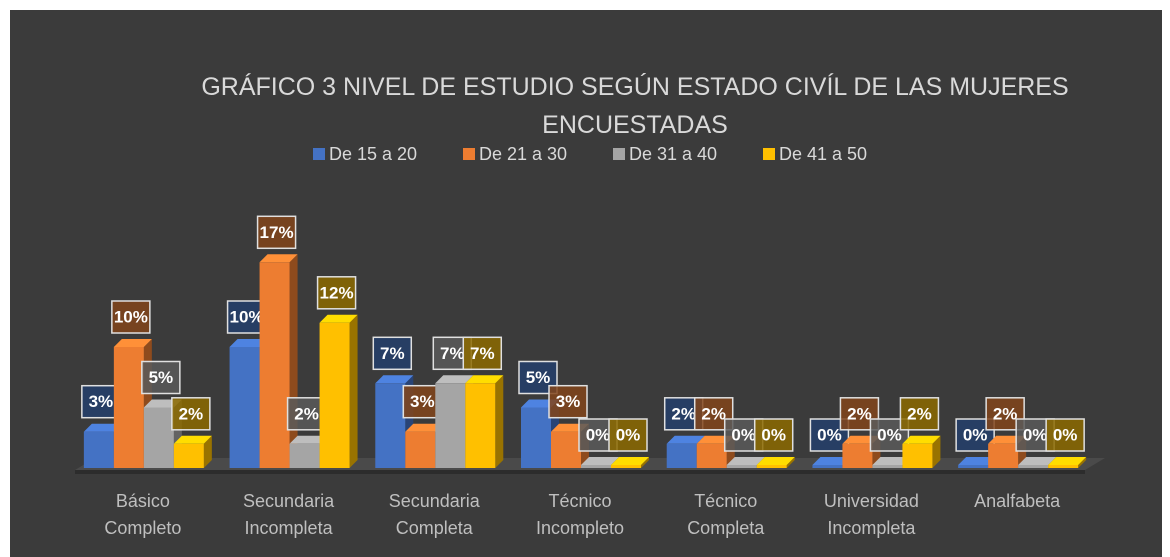  What do you see at coordinates (580, 472) in the screenshot?
I see `floor-edge` at bounding box center [580, 472].